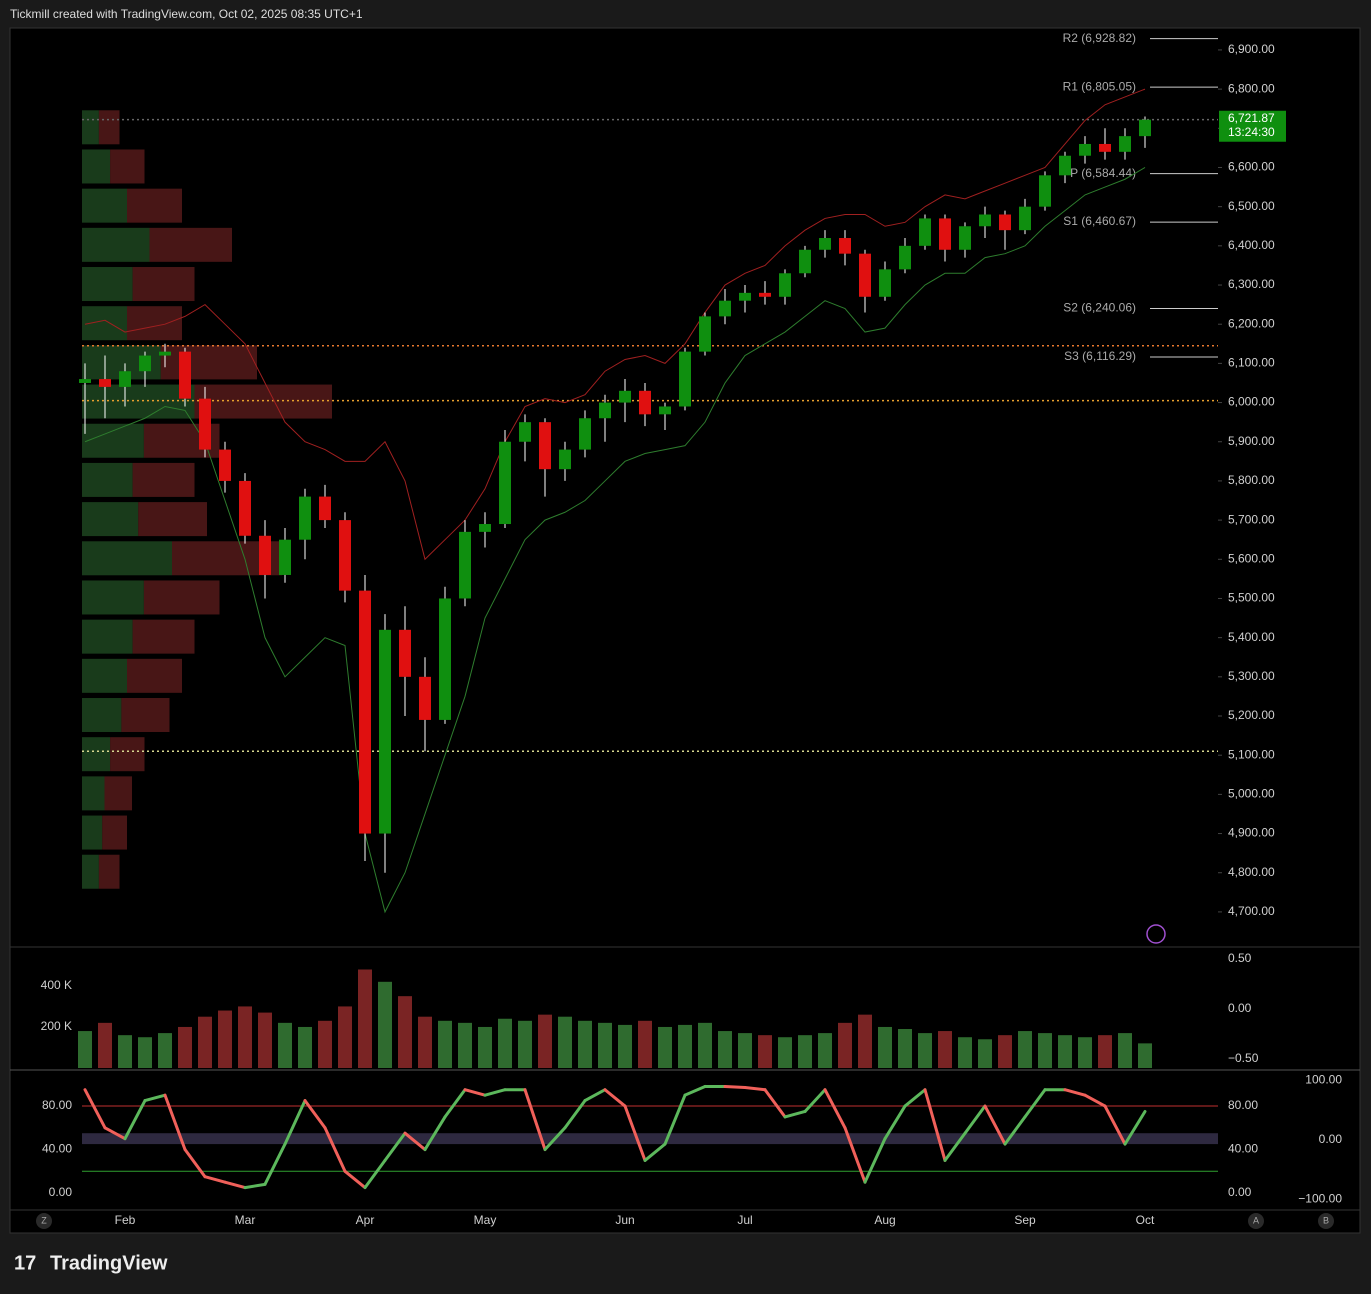  Describe the element at coordinates (1099, 221) in the screenshot. I see `pivot-label: S1 (6,460.67)` at that location.